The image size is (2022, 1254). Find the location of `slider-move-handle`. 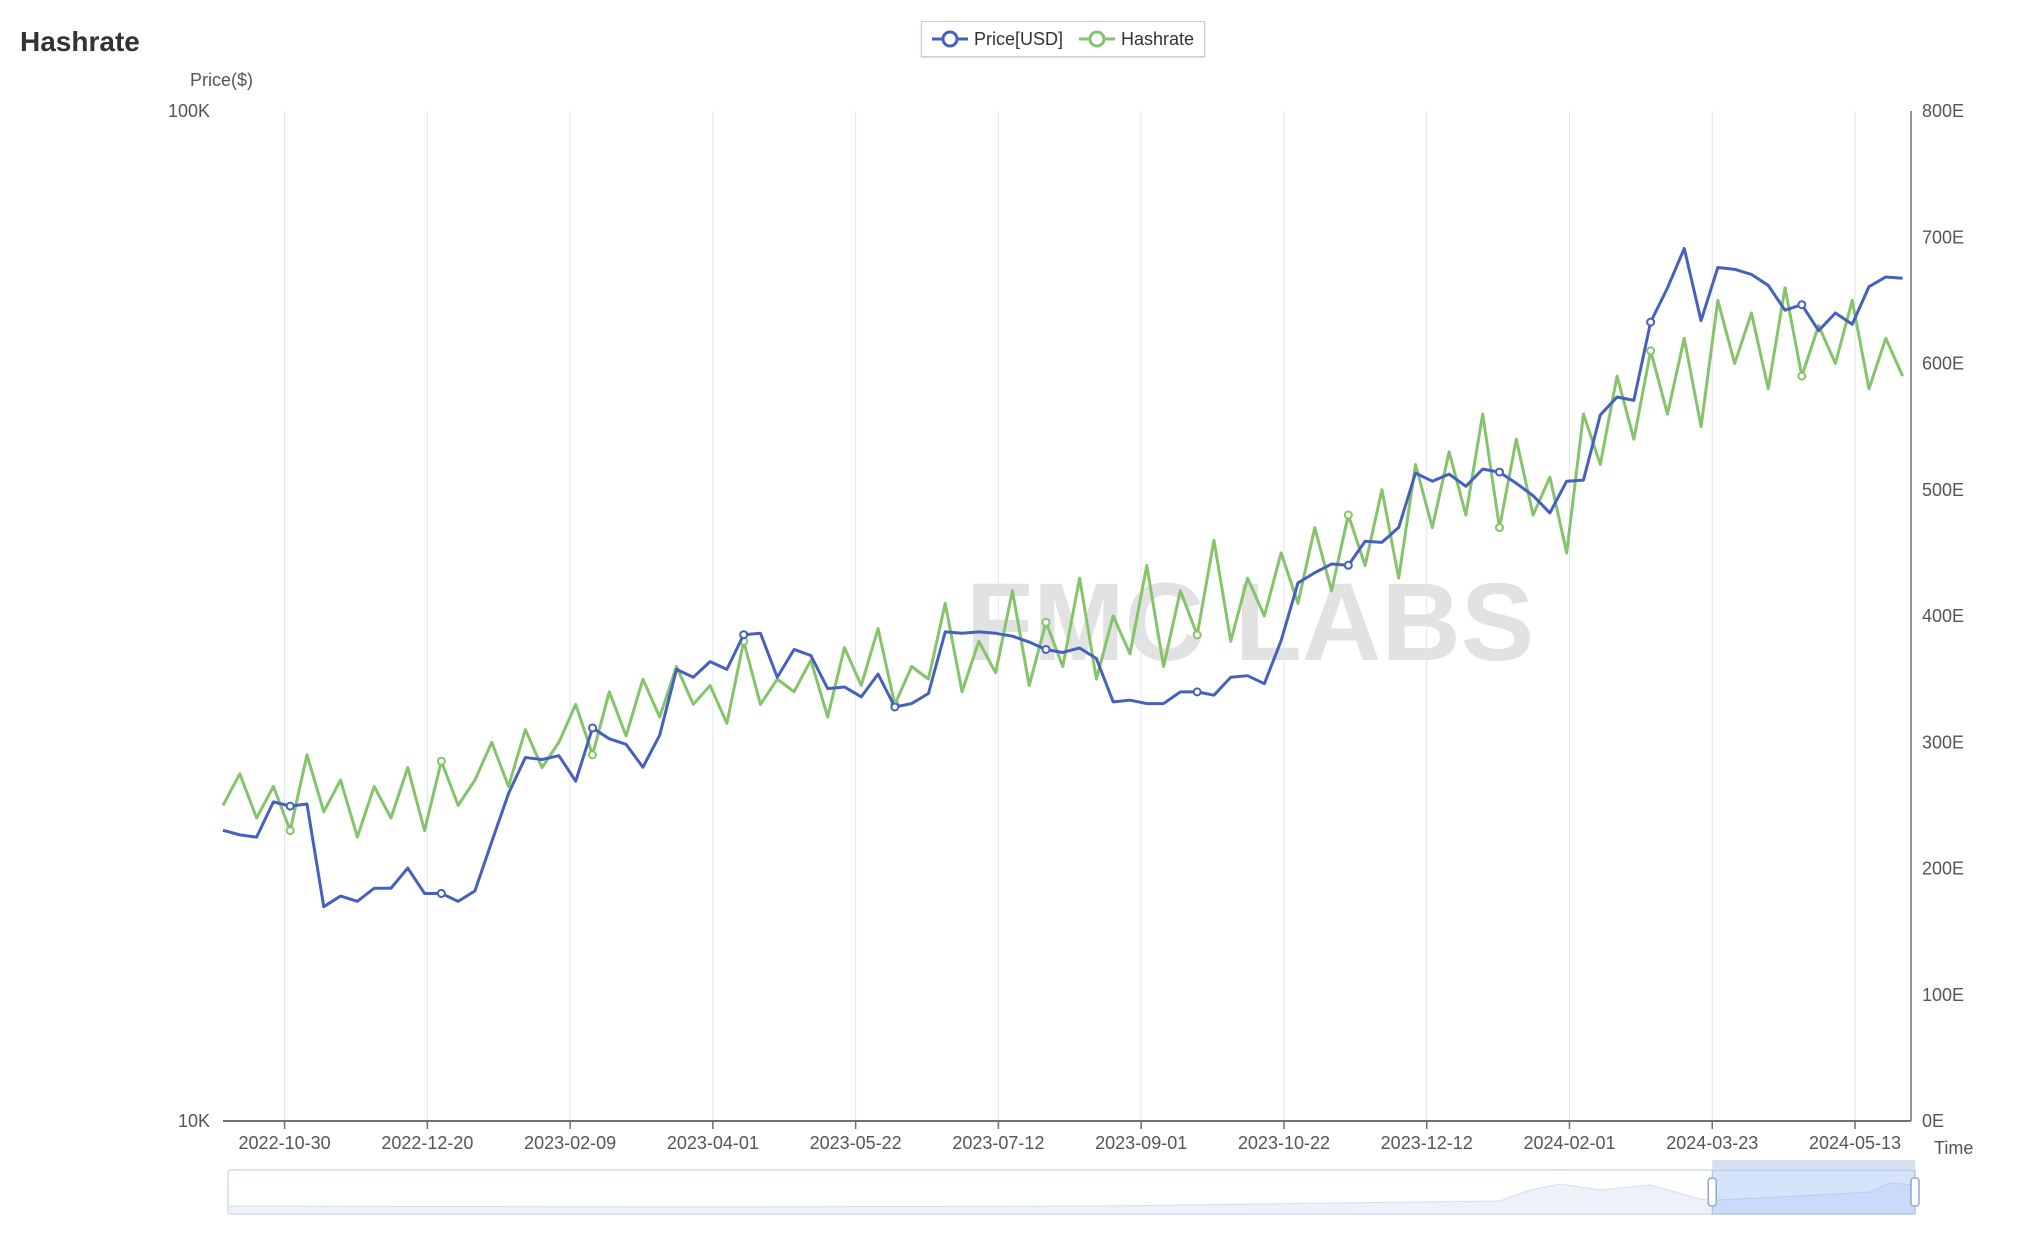

slider-move-handle is located at coordinates (1813, 1165).